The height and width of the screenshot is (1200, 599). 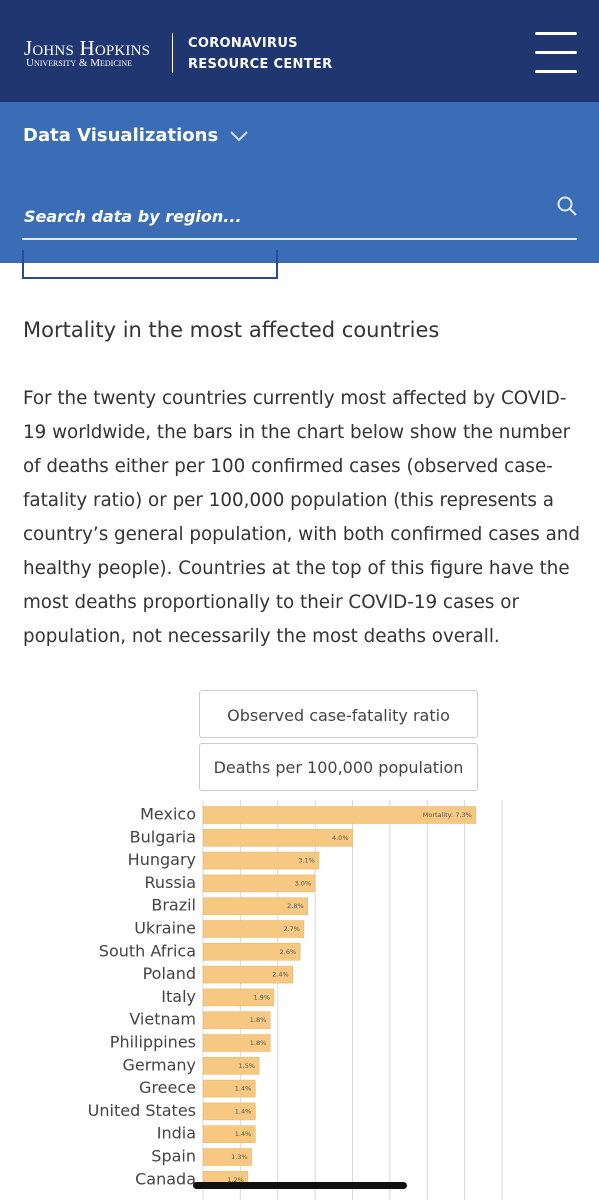 I want to click on category-label: India, so click(x=176, y=1133).